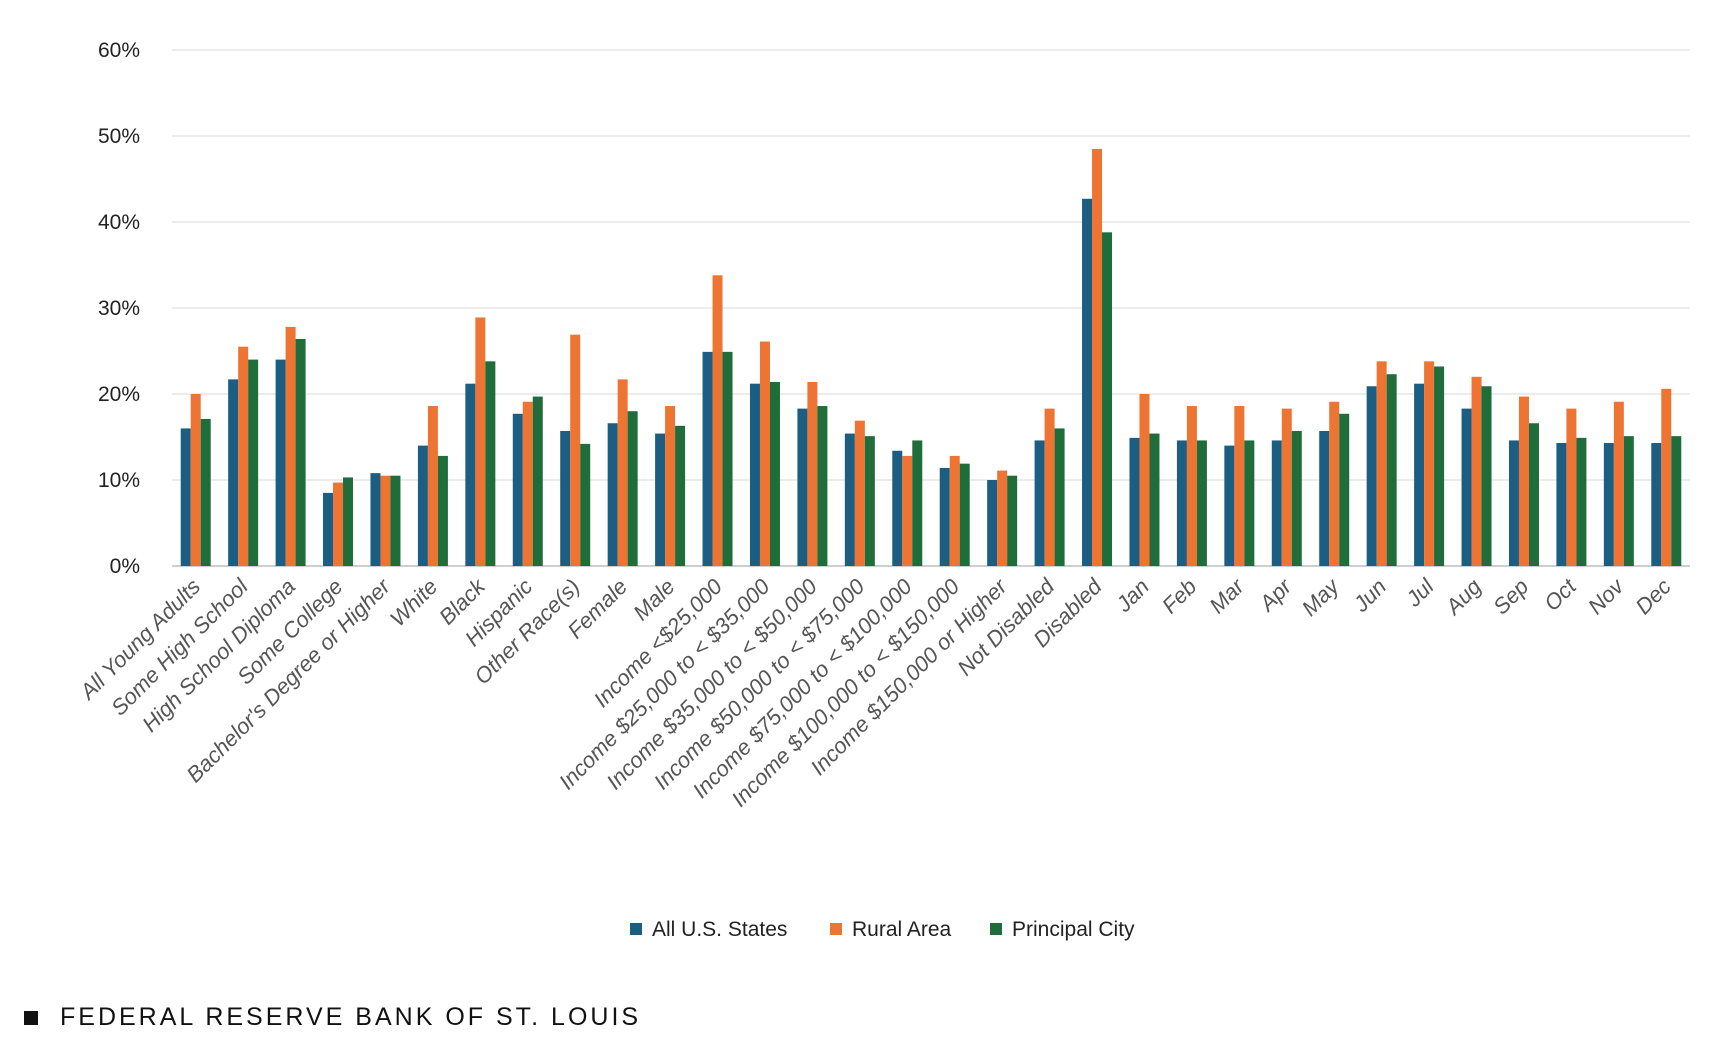  I want to click on legend-label: Principal City, so click(1073, 929).